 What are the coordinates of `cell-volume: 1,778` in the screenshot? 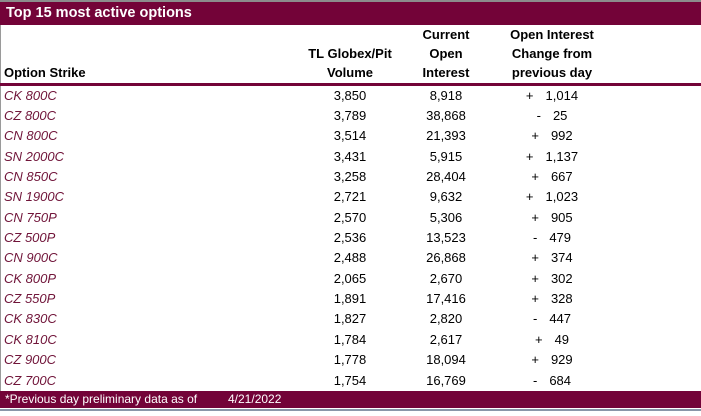 It's located at (350, 360).